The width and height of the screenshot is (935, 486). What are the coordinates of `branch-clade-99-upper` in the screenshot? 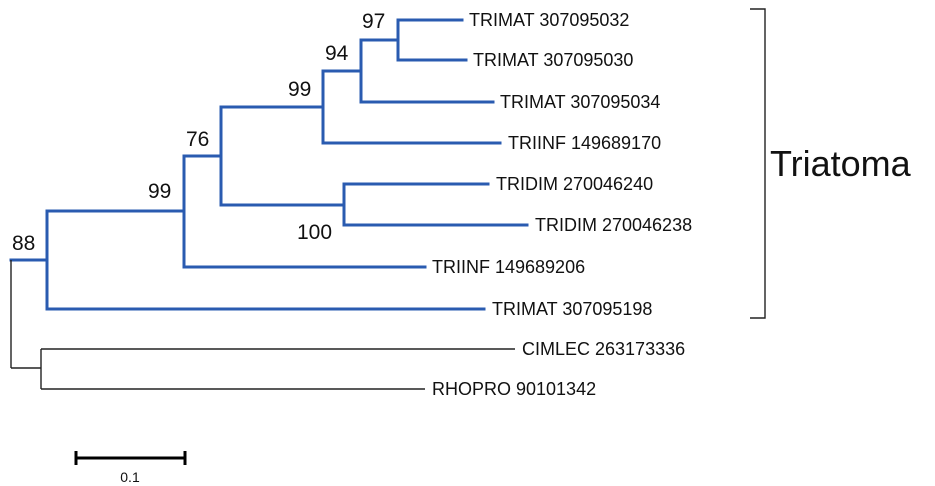 It's located at (411, 107).